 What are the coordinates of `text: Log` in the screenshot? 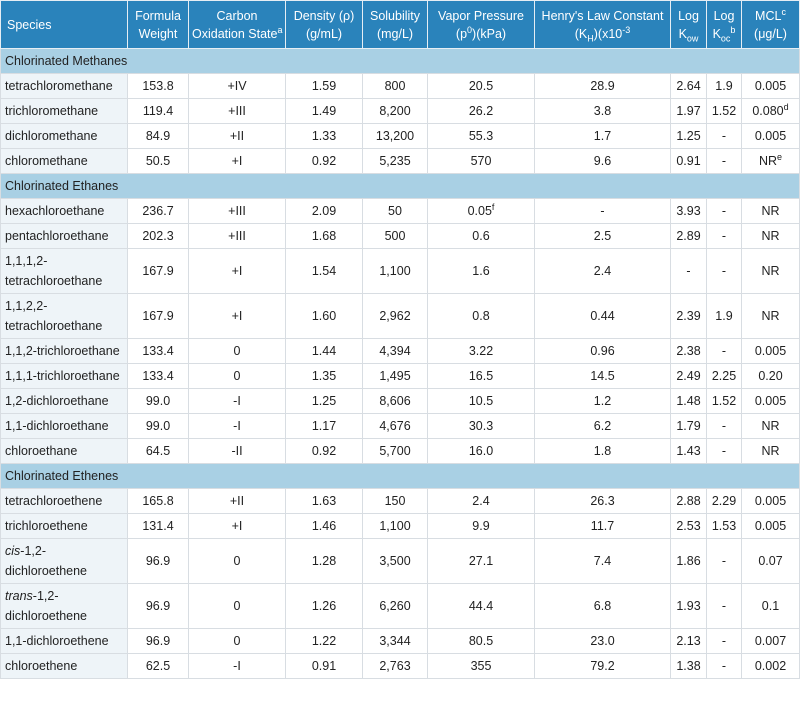 It's located at (724, 15).